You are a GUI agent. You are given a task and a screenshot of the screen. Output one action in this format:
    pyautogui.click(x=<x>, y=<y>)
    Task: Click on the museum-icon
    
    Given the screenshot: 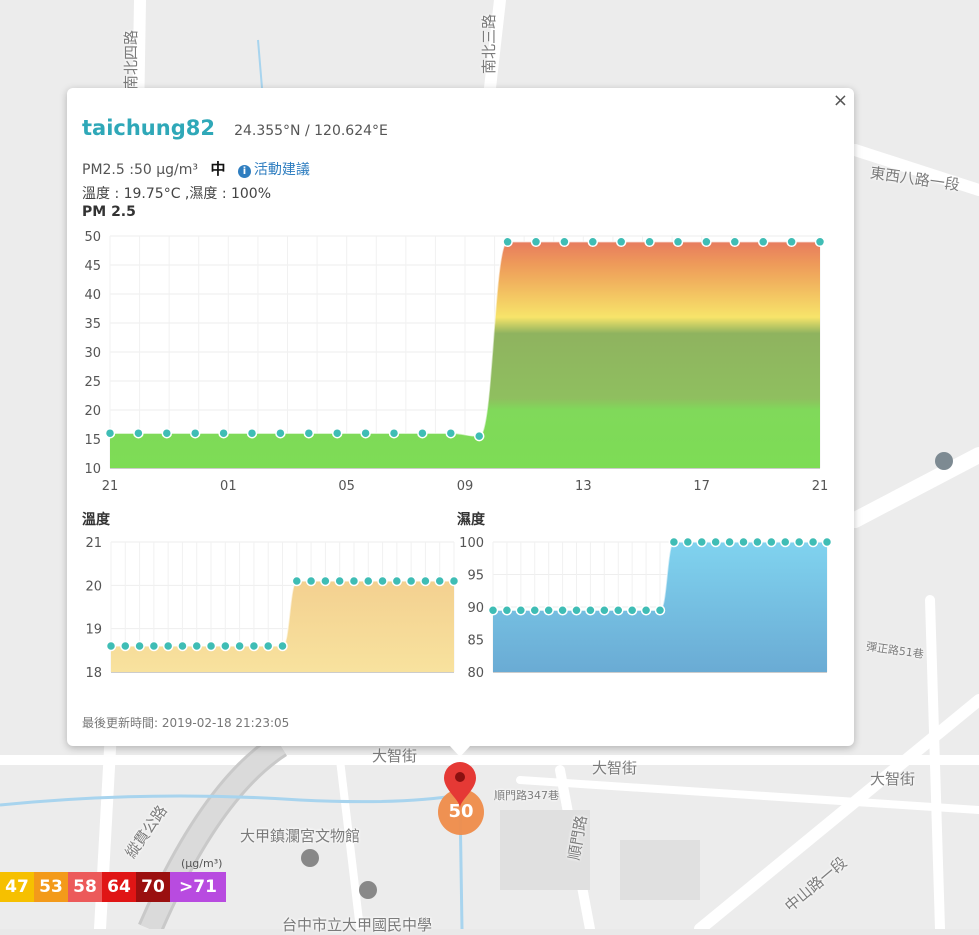 What is the action you would take?
    pyautogui.click(x=310, y=858)
    